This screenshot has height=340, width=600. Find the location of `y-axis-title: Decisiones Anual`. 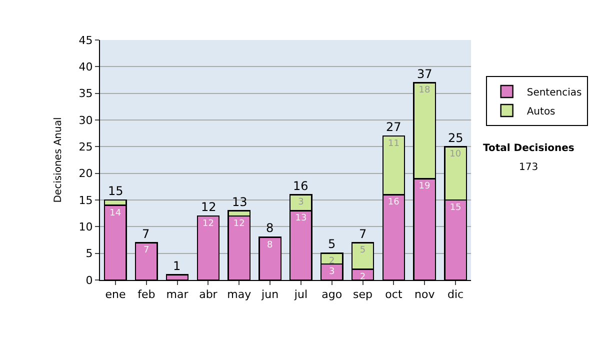

y-axis-title: Decisiones Anual is located at coordinates (58, 160).